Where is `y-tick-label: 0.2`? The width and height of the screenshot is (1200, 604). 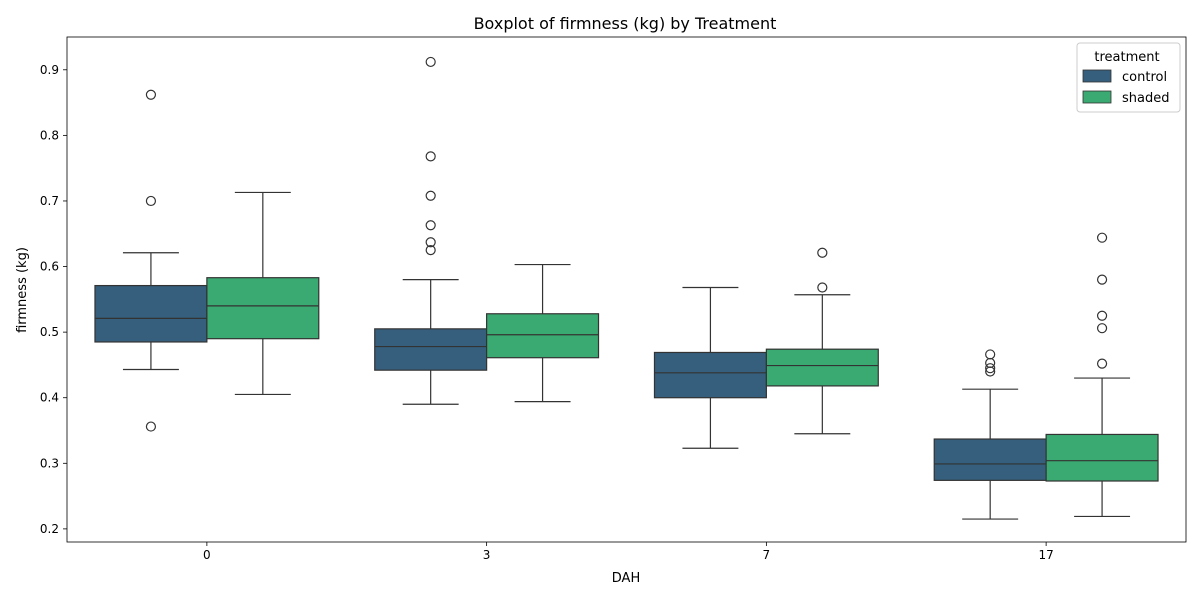
y-tick-label: 0.2 is located at coordinates (49, 529).